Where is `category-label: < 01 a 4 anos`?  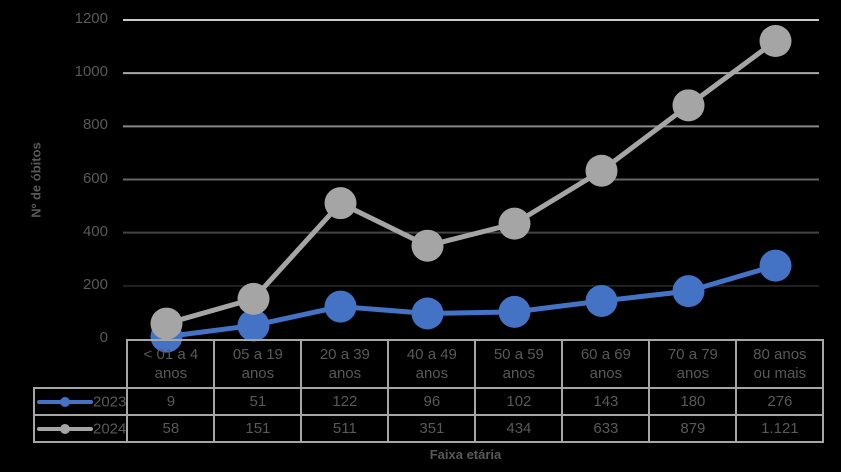 category-label: < 01 a 4 anos is located at coordinates (171, 364).